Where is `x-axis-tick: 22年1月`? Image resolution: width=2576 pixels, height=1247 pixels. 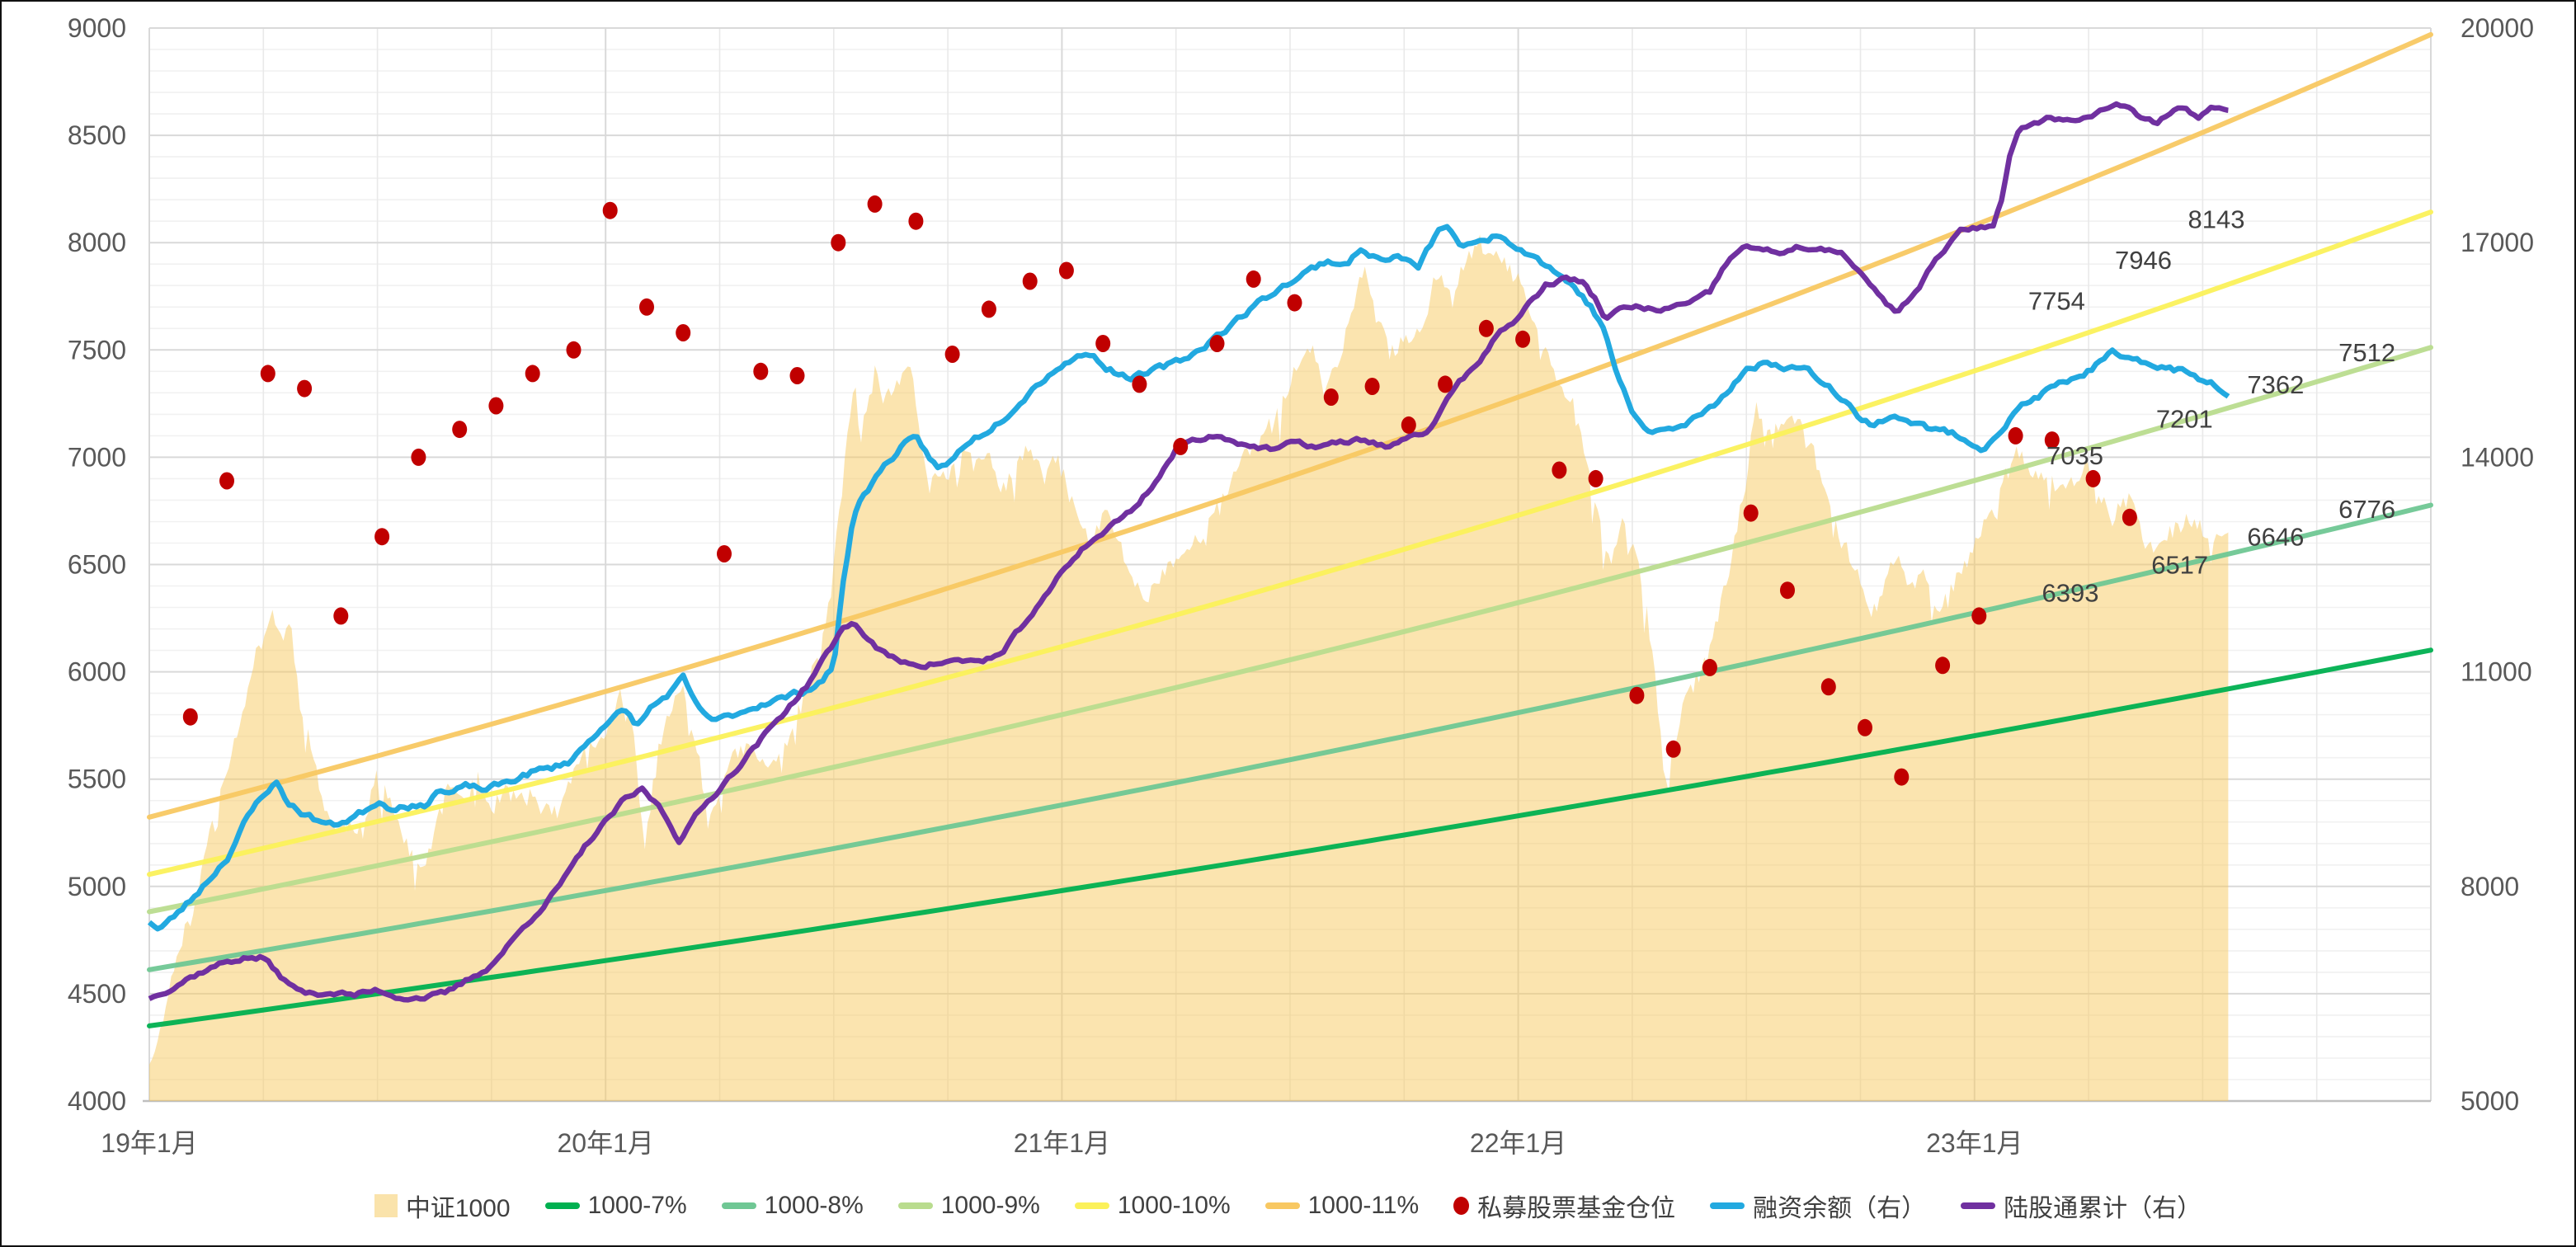 x-axis-tick: 22年1月 is located at coordinates (1518, 1143).